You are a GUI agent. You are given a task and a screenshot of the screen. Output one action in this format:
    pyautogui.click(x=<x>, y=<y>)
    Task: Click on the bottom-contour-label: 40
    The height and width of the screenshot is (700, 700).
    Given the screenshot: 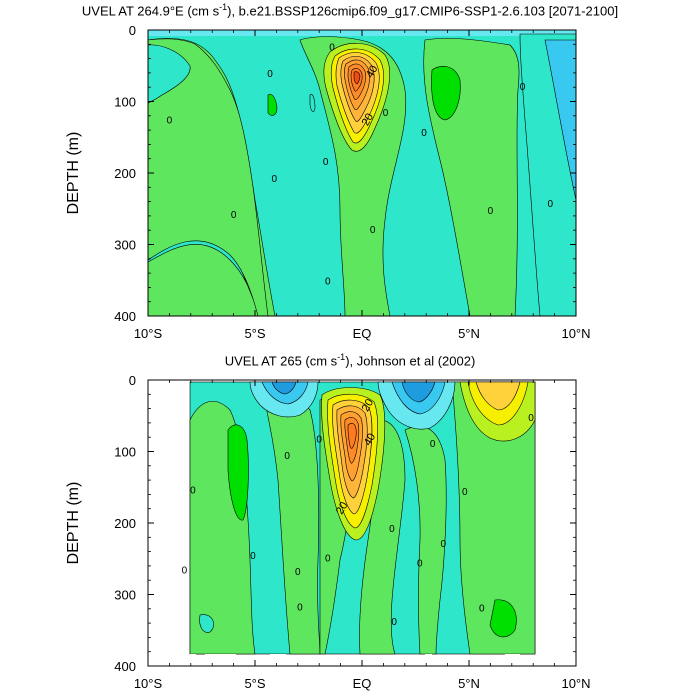 What is the action you would take?
    pyautogui.click(x=370, y=439)
    